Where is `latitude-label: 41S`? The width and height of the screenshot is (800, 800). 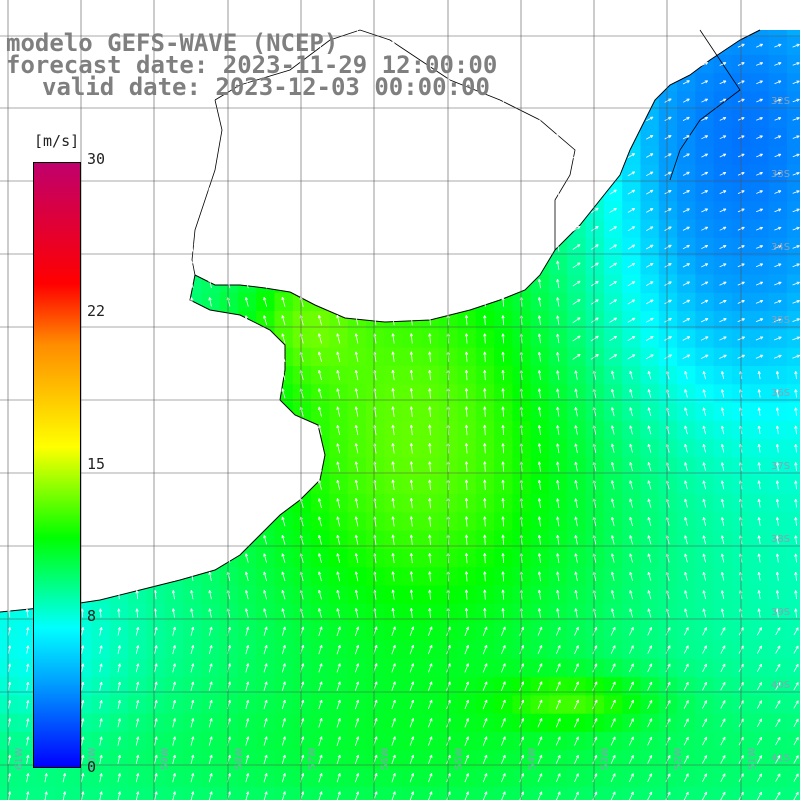
latitude-label: 41S is located at coordinates (780, 758).